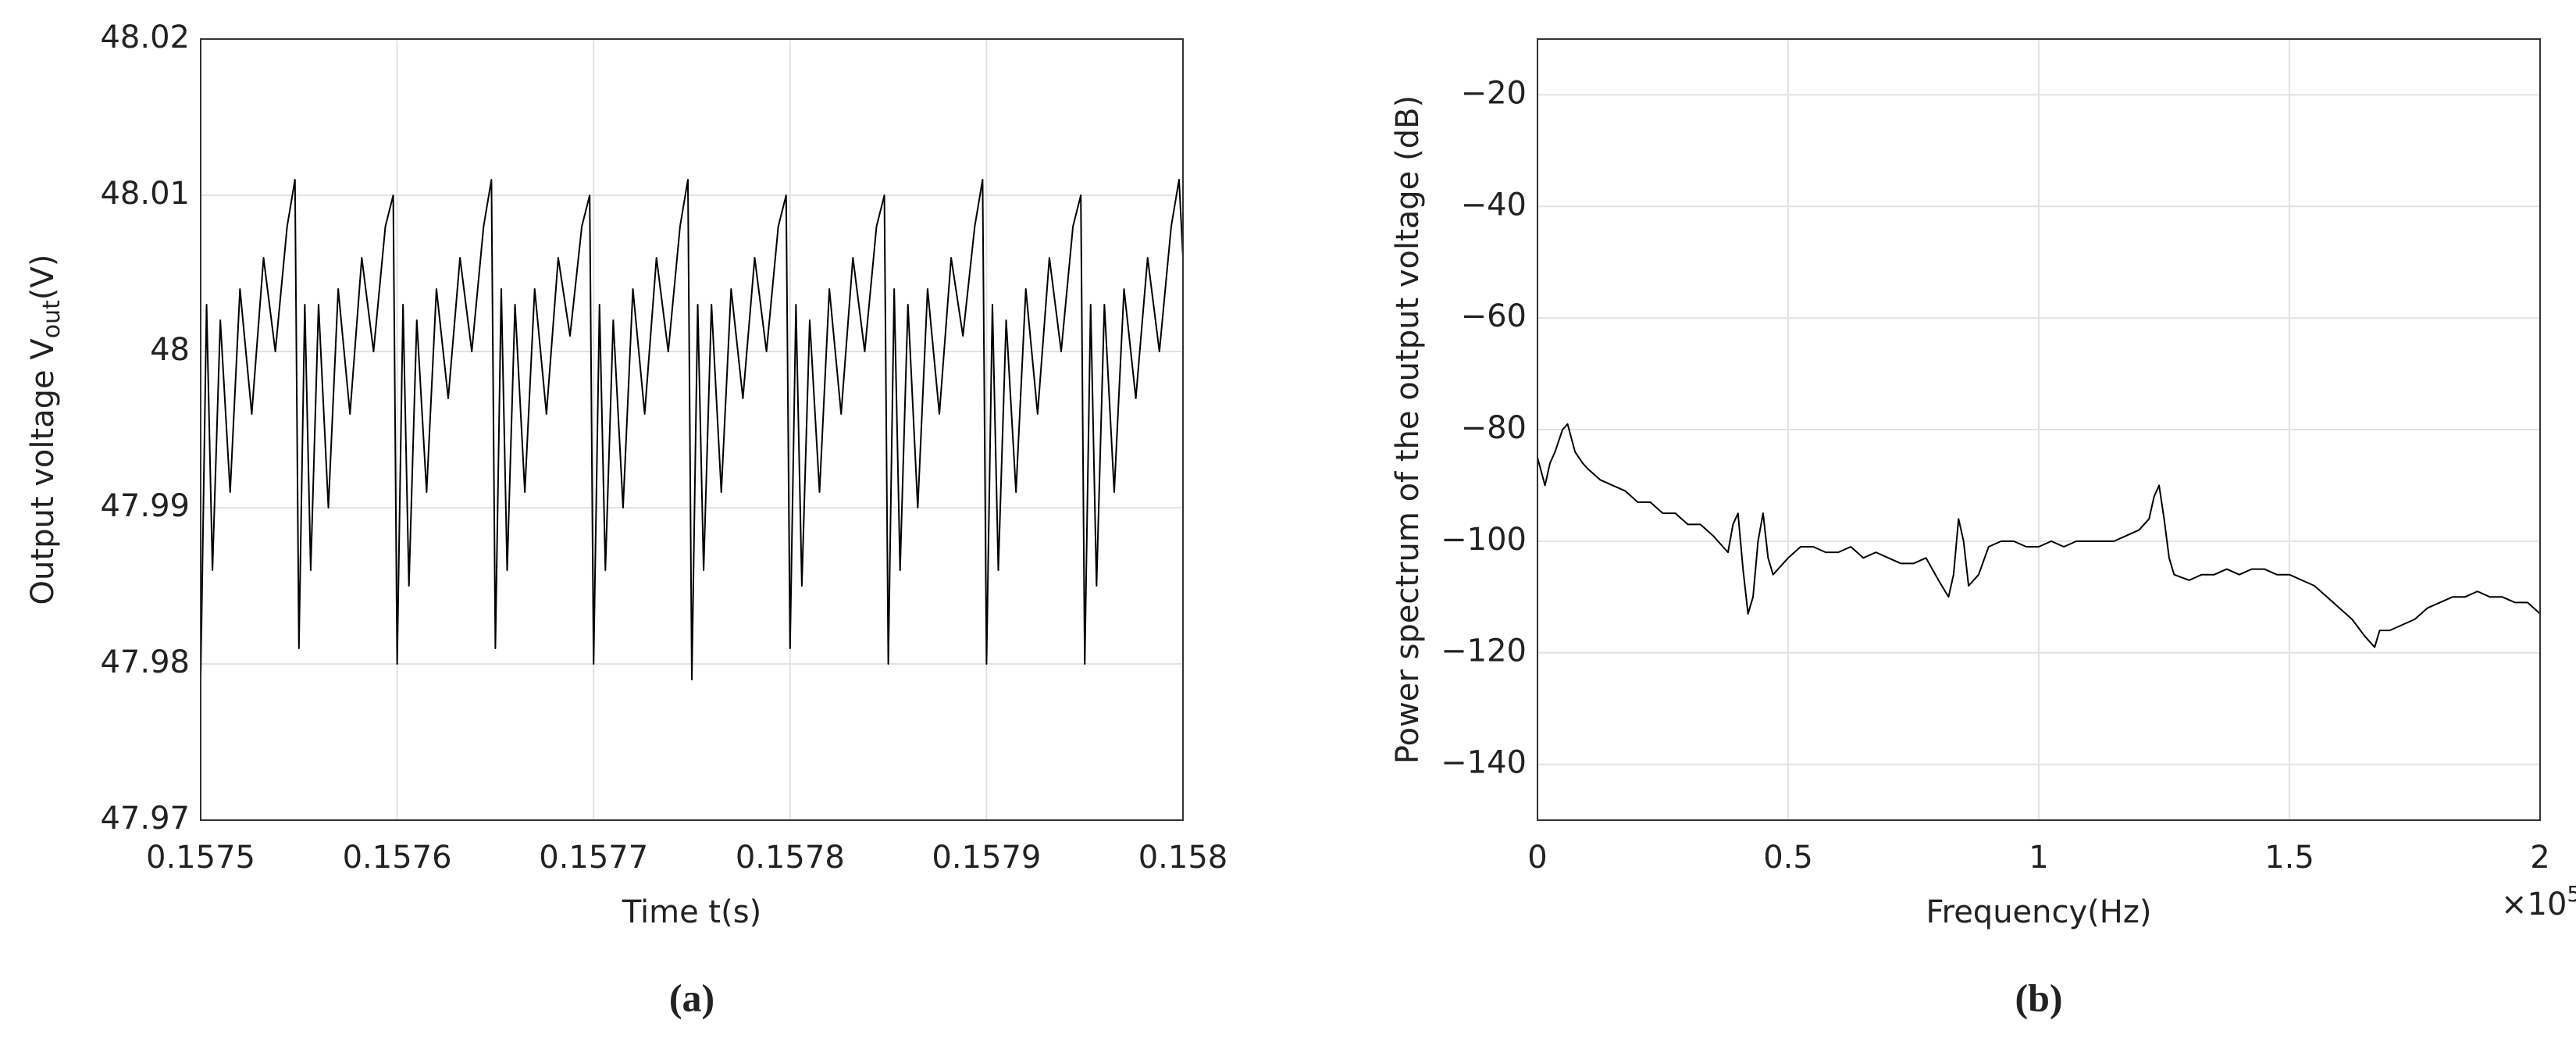 This screenshot has height=1049, width=2576. I want to click on x-multiplier: ×10⁵, so click(2538, 901).